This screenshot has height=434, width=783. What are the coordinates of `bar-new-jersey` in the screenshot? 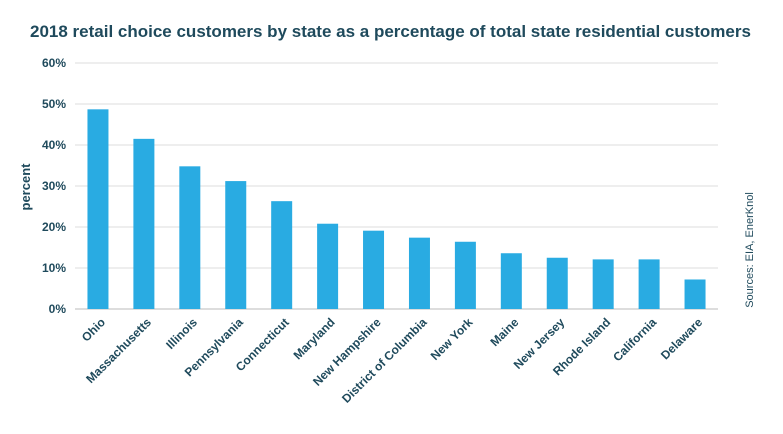 It's located at (557, 283).